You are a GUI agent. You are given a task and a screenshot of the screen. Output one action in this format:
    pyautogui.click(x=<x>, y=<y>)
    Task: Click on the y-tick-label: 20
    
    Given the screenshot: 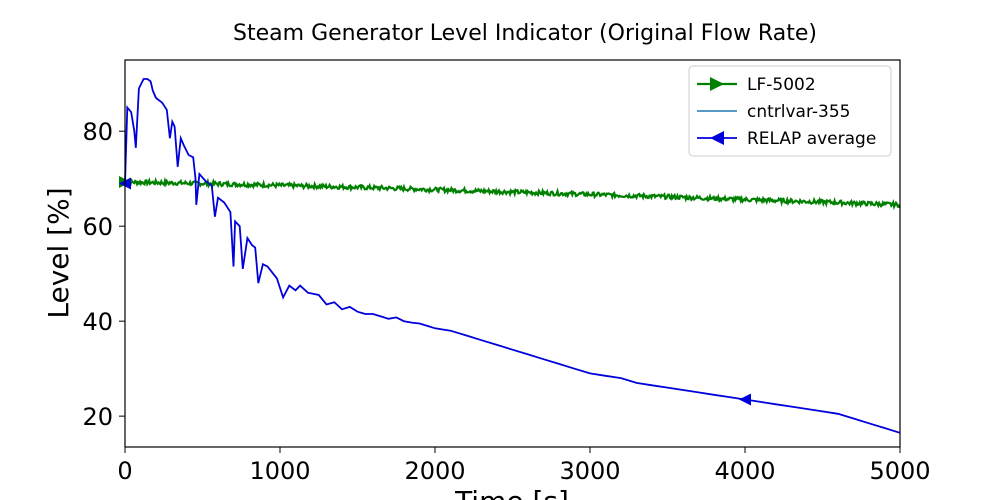 What is the action you would take?
    pyautogui.click(x=97, y=417)
    